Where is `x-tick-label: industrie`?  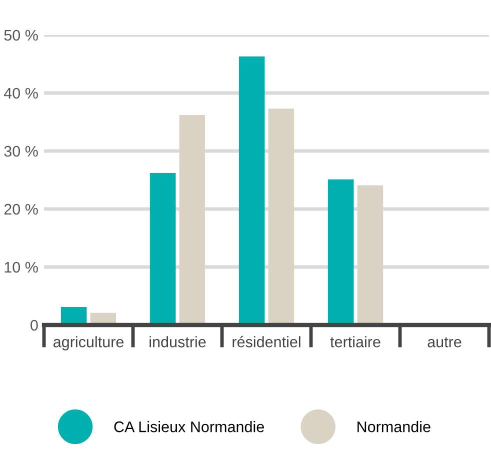
x-tick-label: industrie is located at coordinates (178, 342).